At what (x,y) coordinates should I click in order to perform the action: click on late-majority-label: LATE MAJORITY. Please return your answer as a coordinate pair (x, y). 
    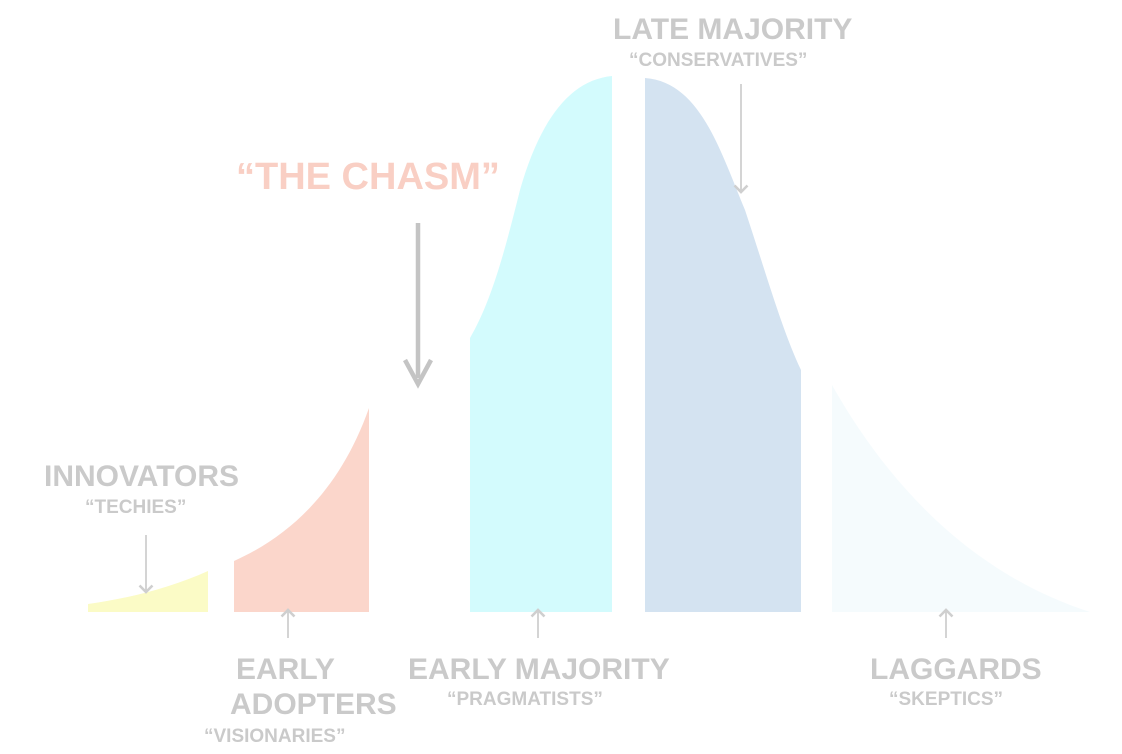
    Looking at the image, I should click on (733, 29).